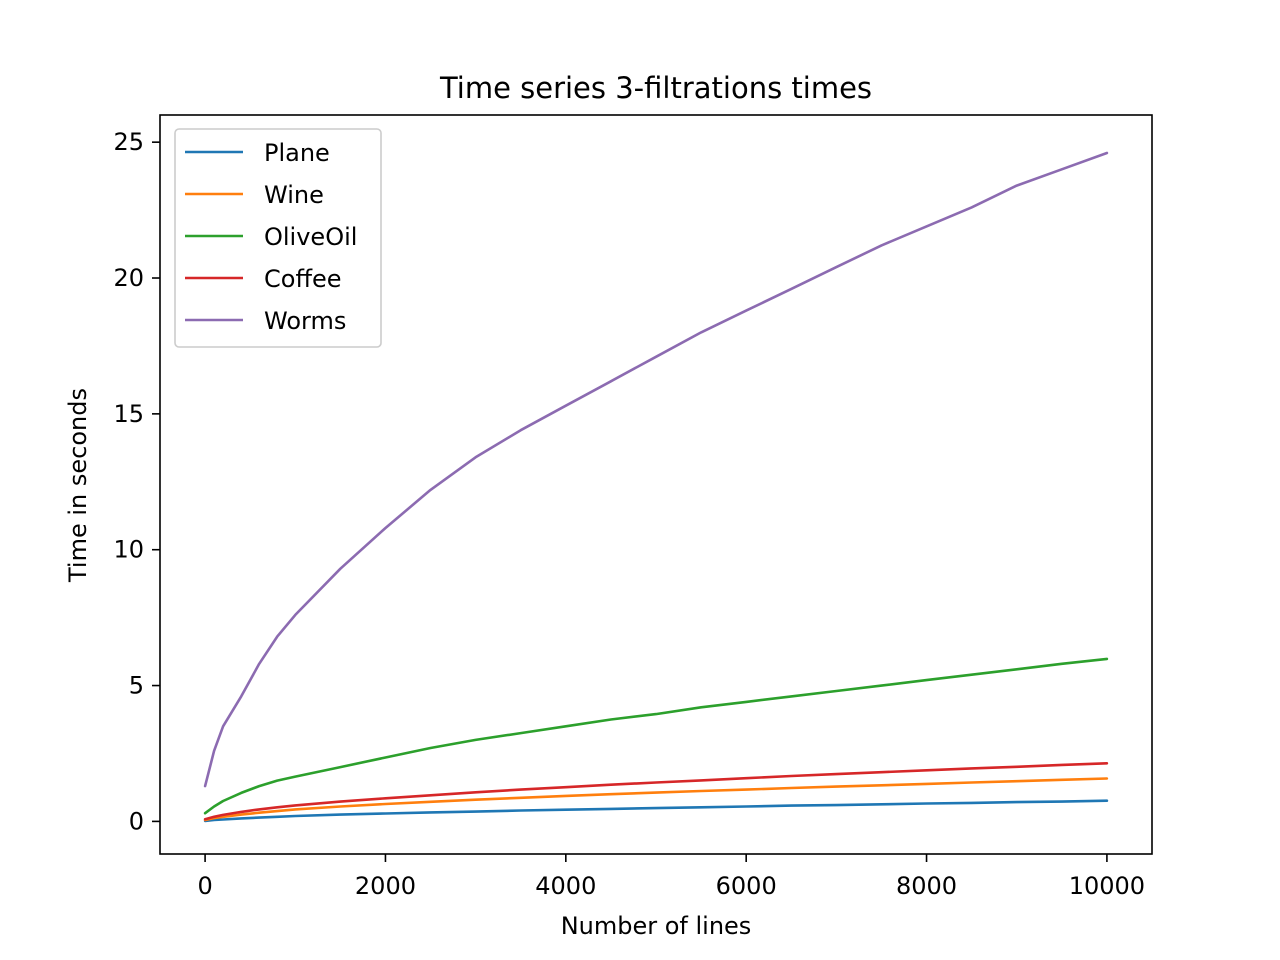 The width and height of the screenshot is (1280, 960). I want to click on x-tick-label: 2000, so click(385, 886).